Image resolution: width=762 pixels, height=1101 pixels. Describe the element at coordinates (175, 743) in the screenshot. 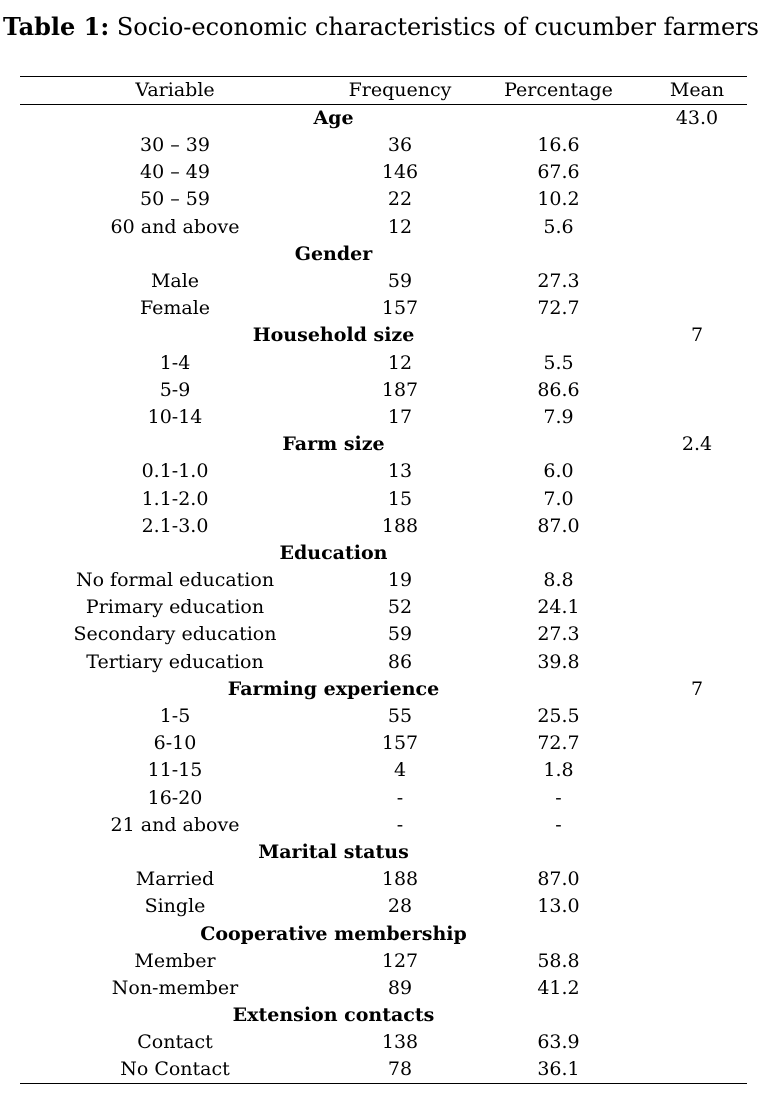

I see `row-label: 6-10` at that location.